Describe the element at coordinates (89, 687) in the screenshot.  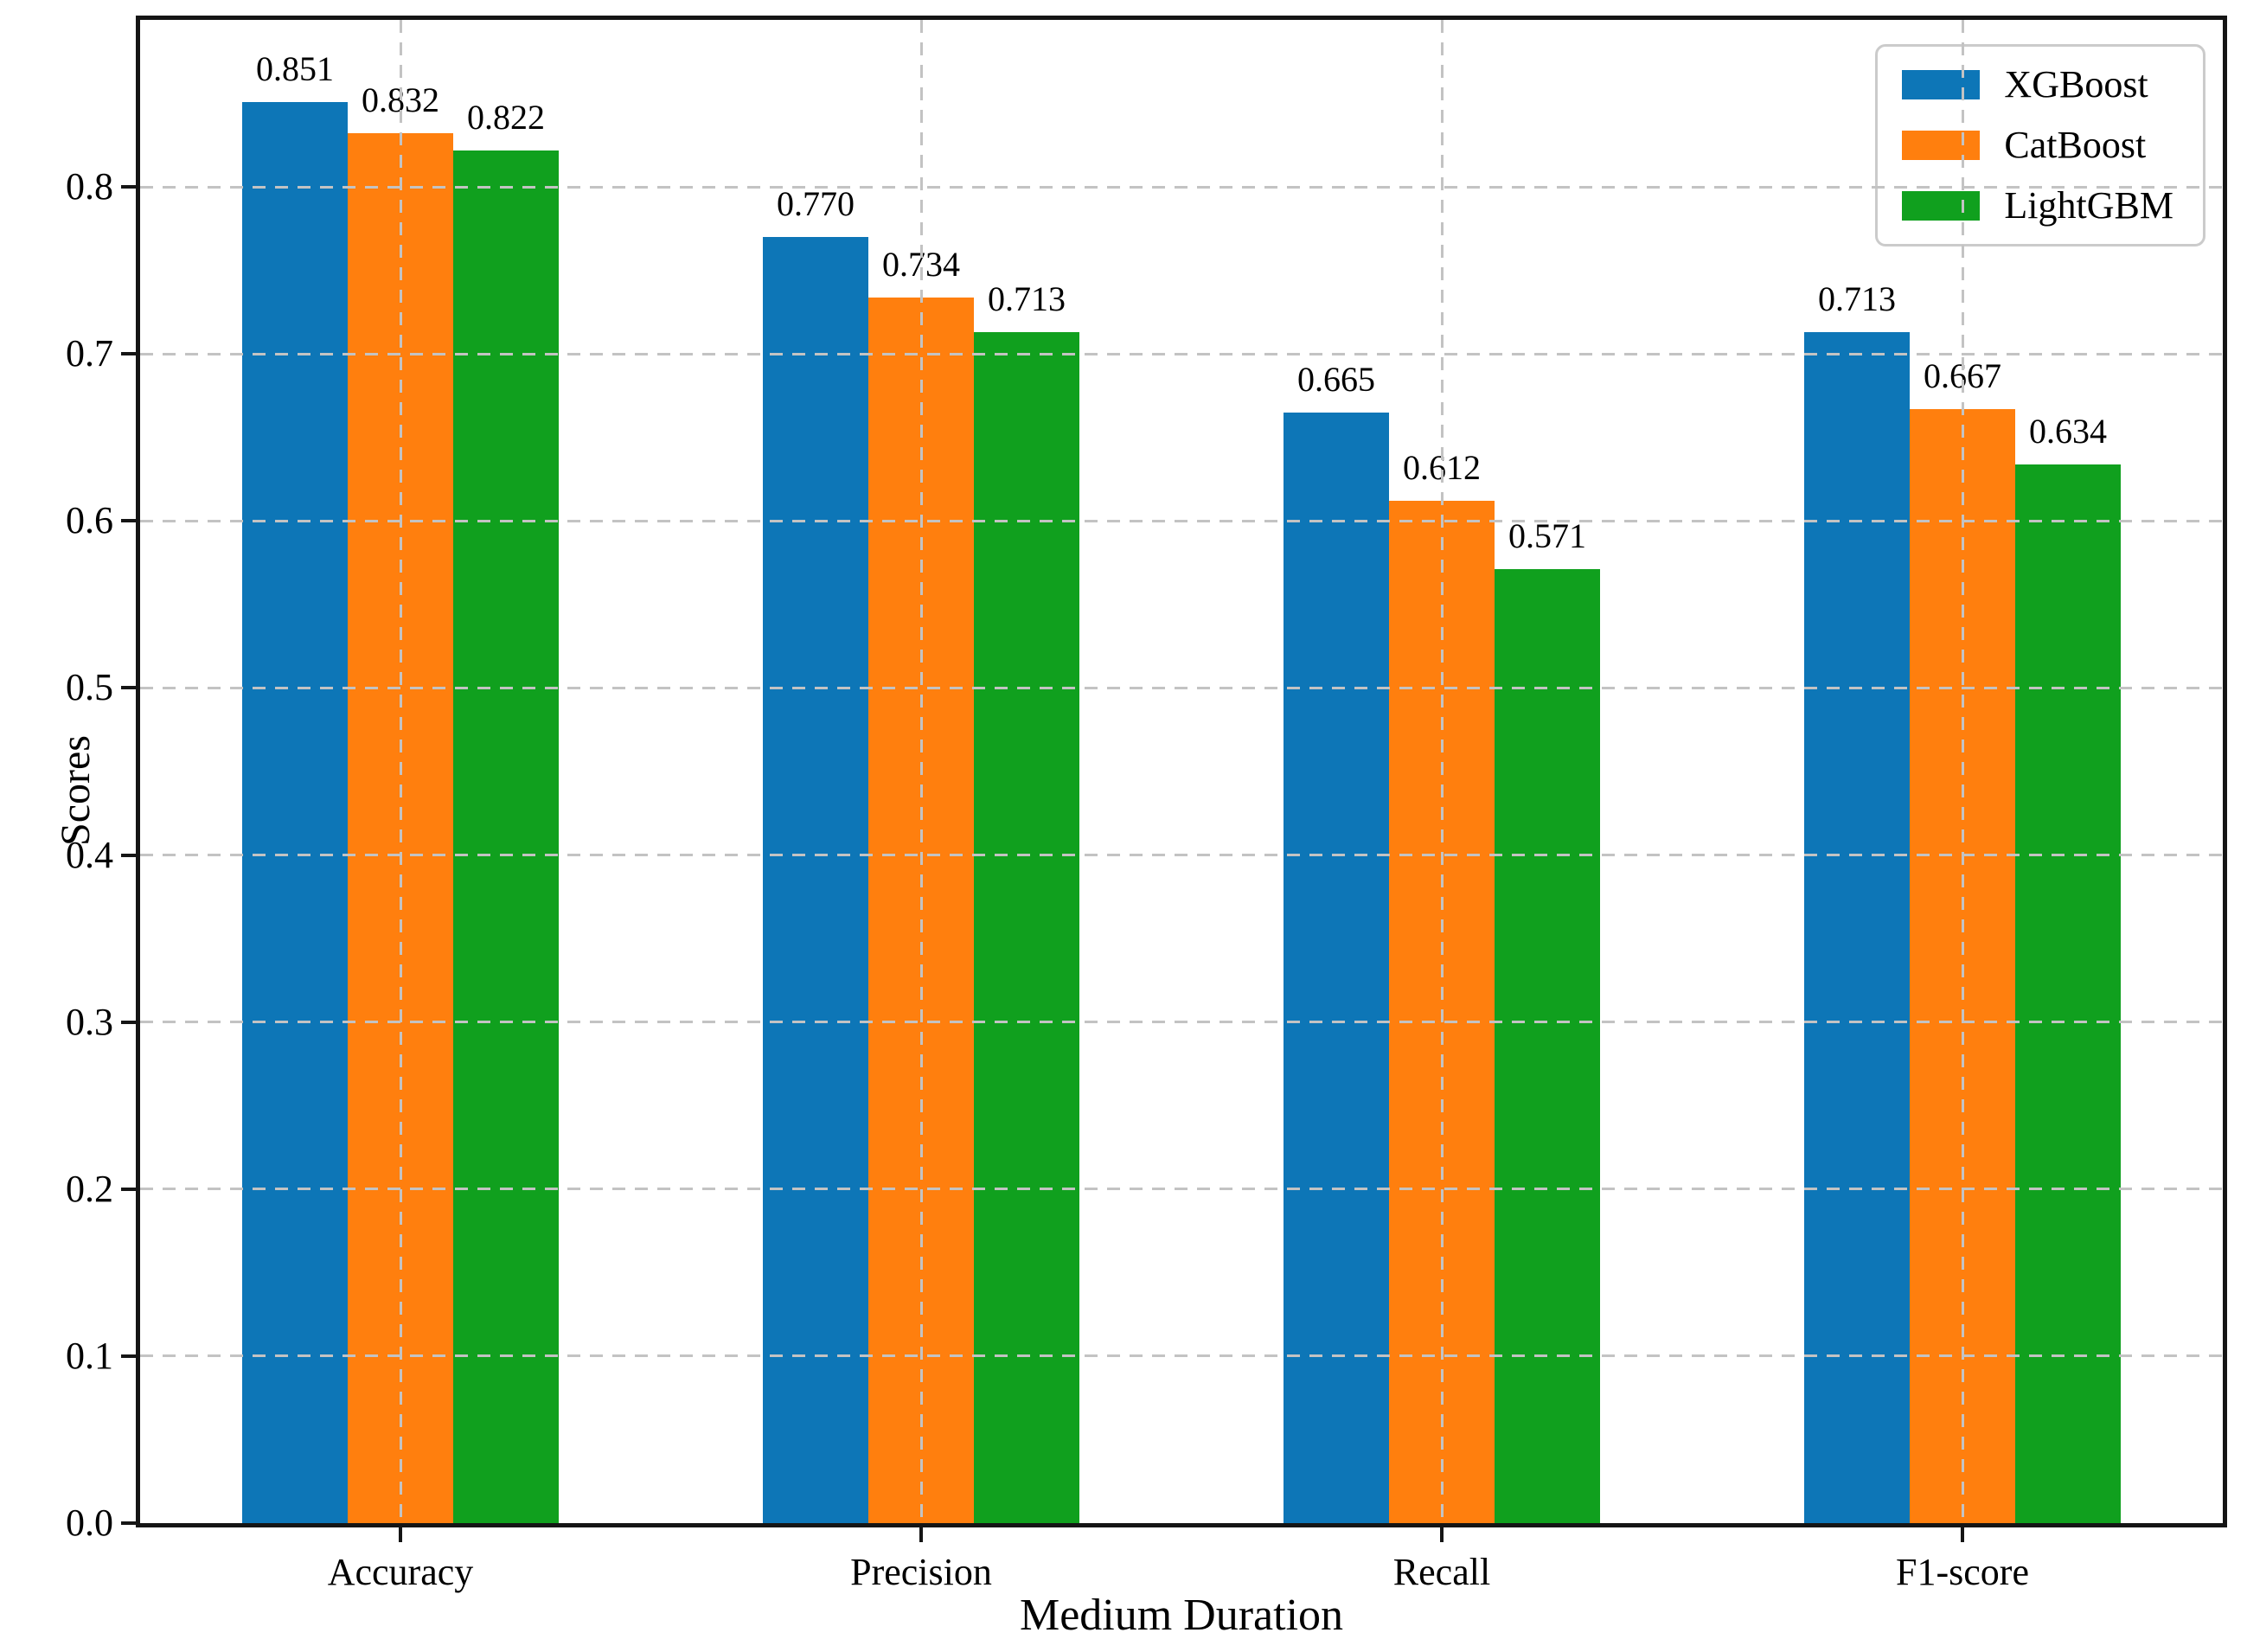
I see `y-tick-label: 0.5` at that location.